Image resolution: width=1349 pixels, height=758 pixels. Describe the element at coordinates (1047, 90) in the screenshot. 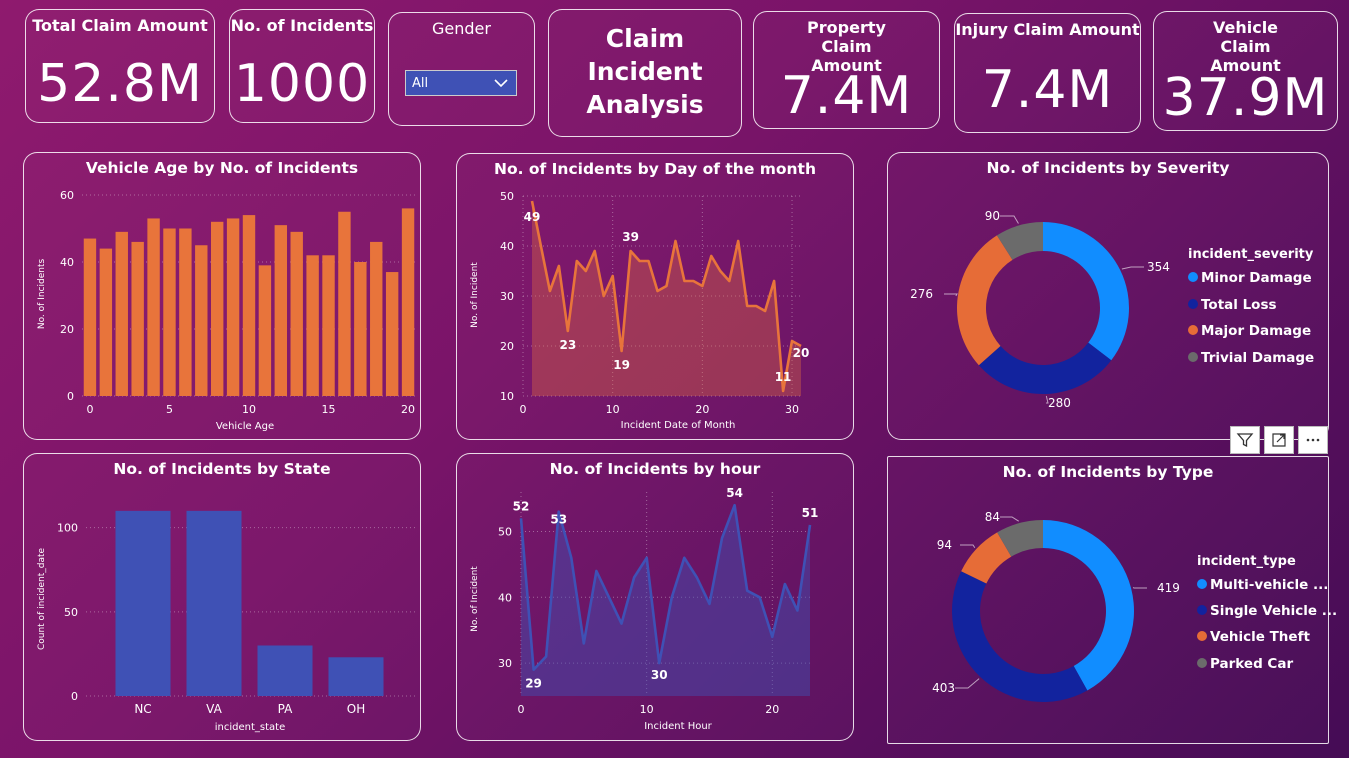

I see `kpi-injury-value: 7.4M` at that location.